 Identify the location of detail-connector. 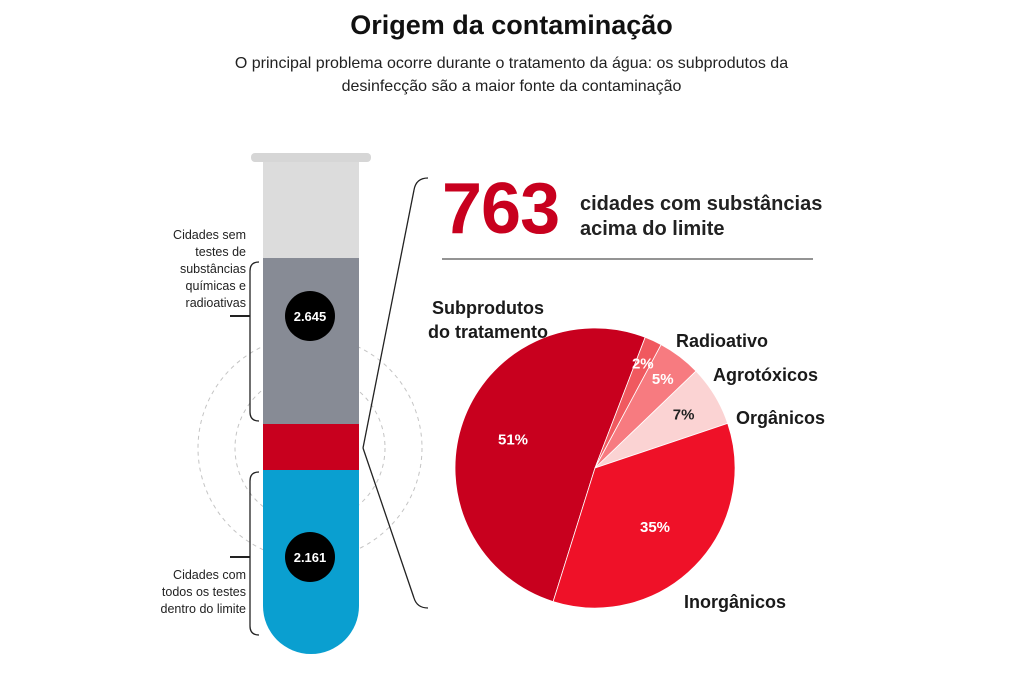
(395, 393).